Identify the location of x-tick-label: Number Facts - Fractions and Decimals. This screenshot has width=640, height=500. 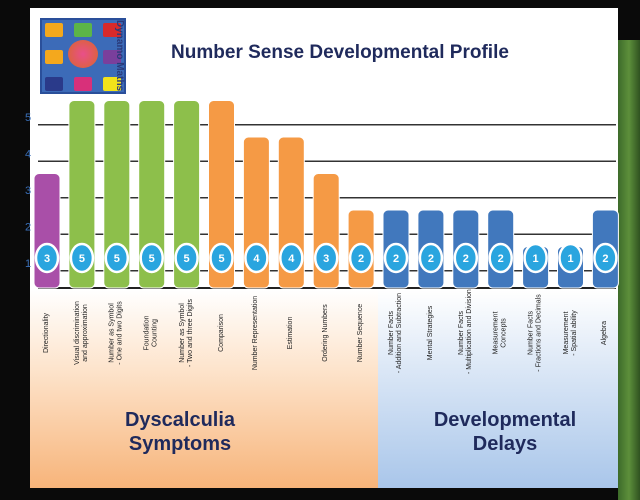
(535, 333).